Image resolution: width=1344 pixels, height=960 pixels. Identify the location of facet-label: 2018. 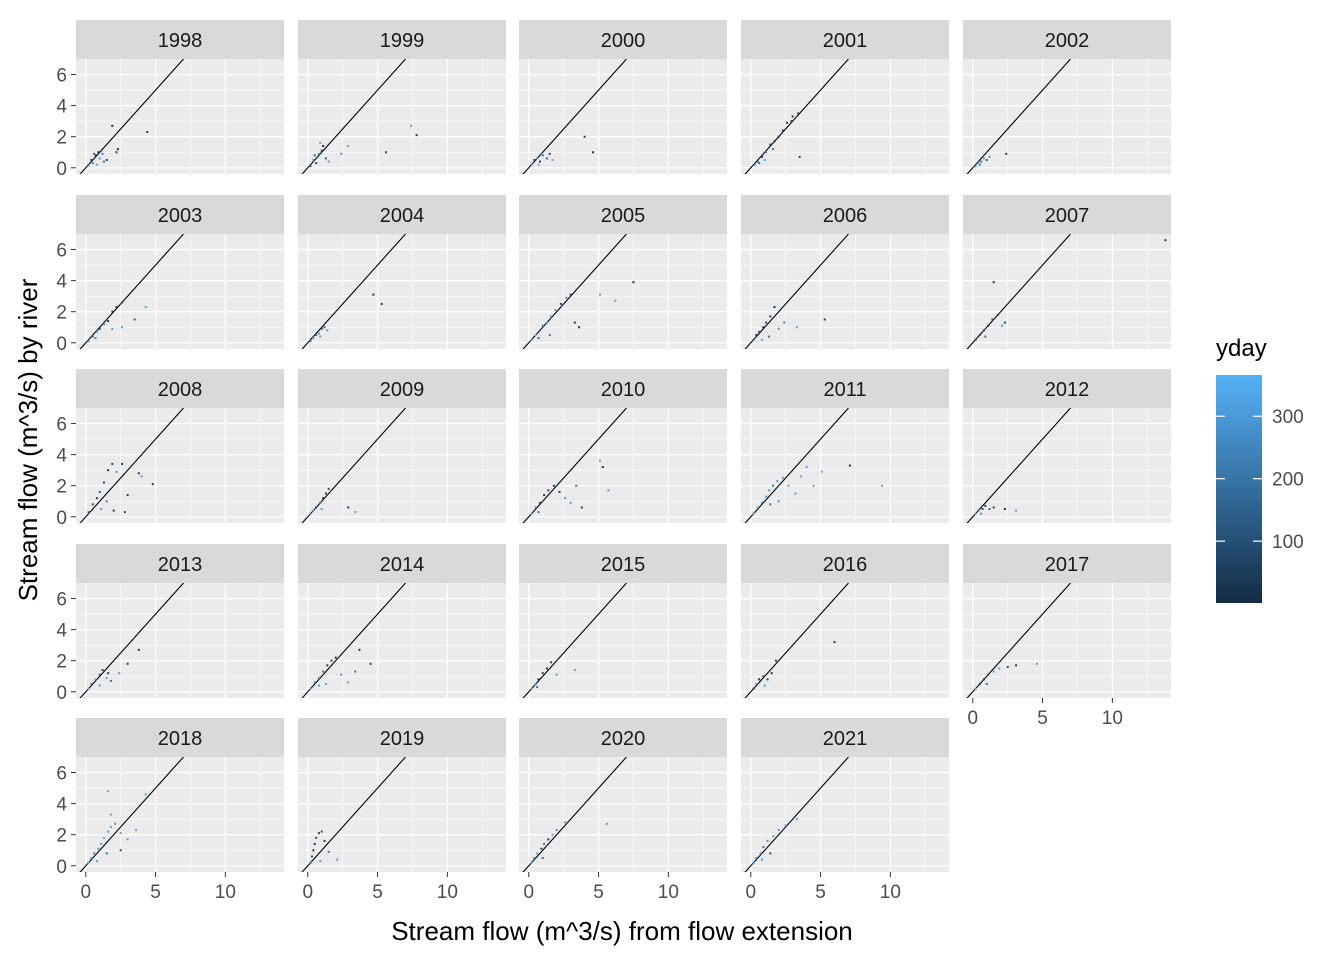
(180, 739).